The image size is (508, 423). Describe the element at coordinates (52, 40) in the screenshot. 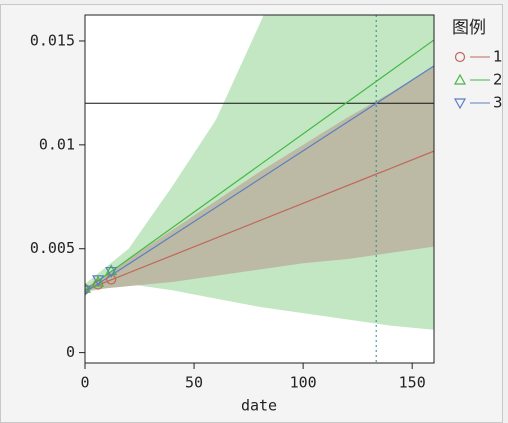

I see `y-tick-label: 0.015` at that location.